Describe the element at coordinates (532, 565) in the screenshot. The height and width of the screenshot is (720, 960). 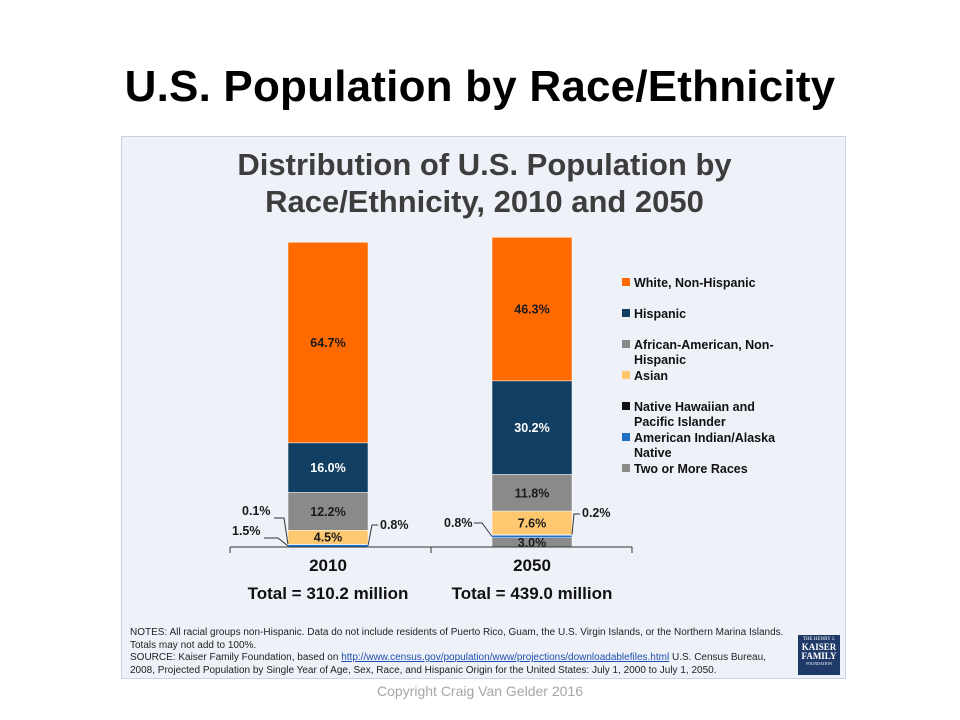
I see `category-label-2050: 2050` at that location.